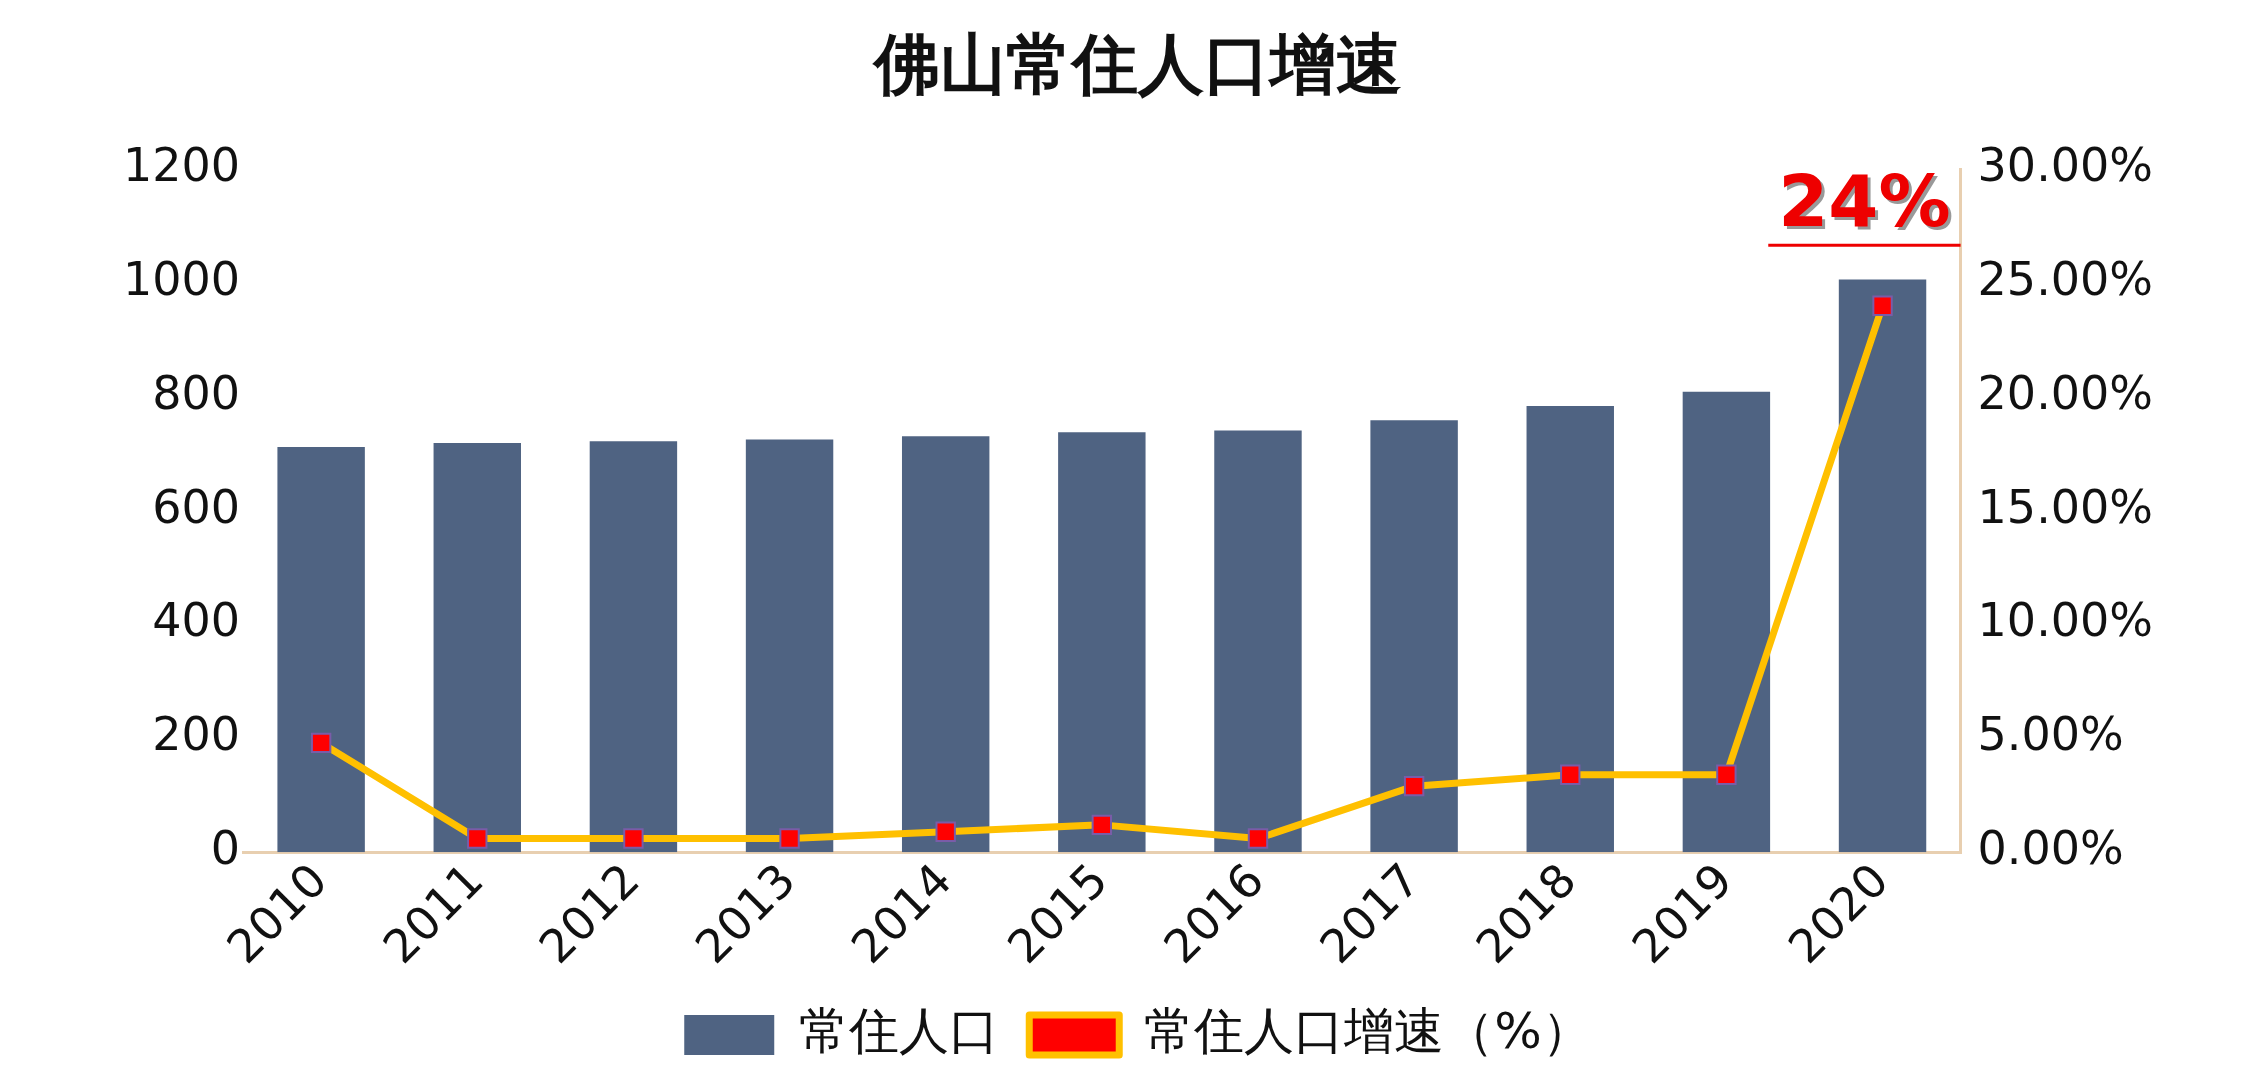  Describe the element at coordinates (2050, 848) in the screenshot. I see `y2-tick-label: 0.00%` at that location.